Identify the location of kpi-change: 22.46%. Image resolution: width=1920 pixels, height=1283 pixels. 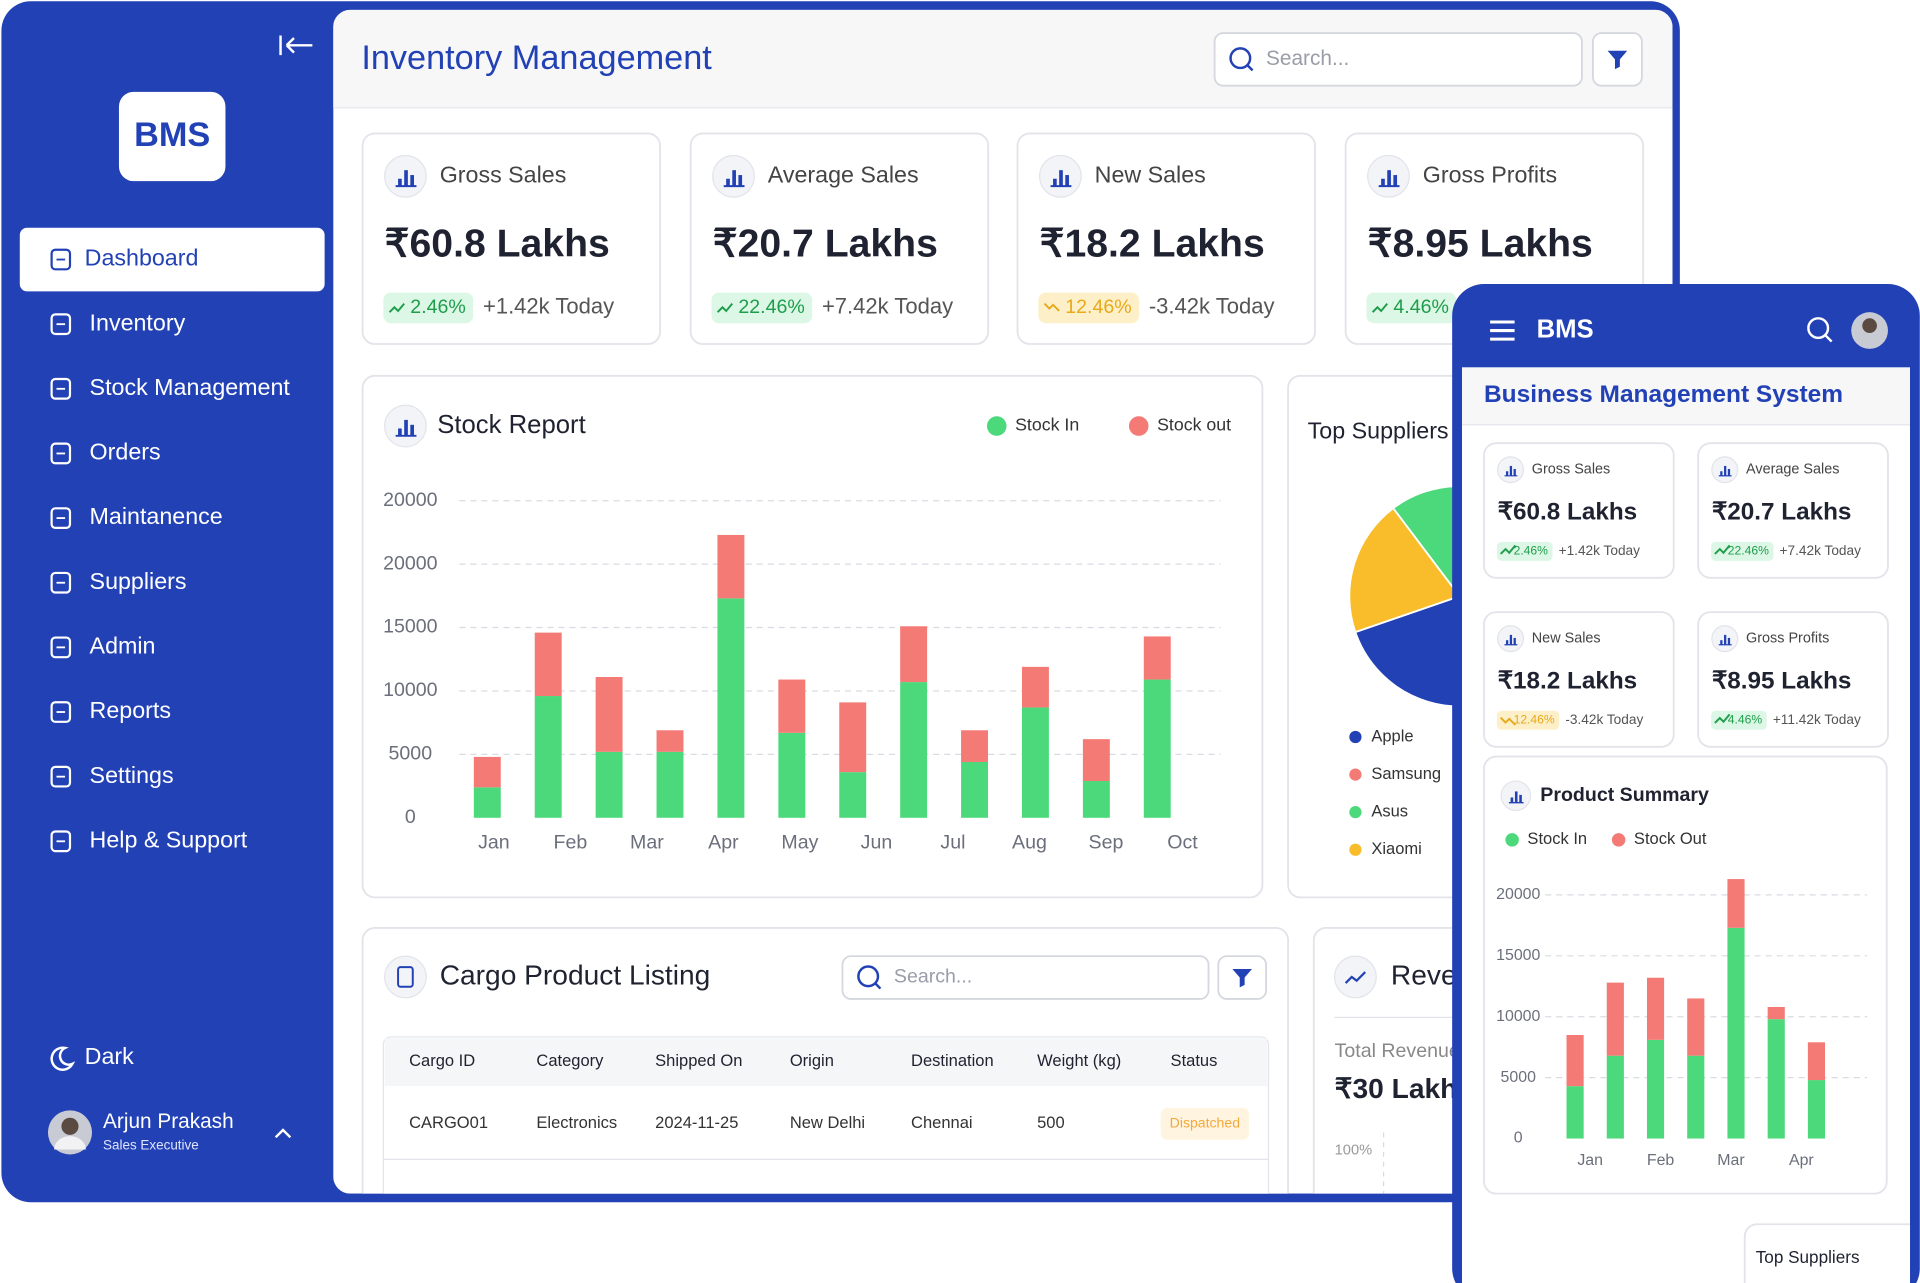
(1748, 551).